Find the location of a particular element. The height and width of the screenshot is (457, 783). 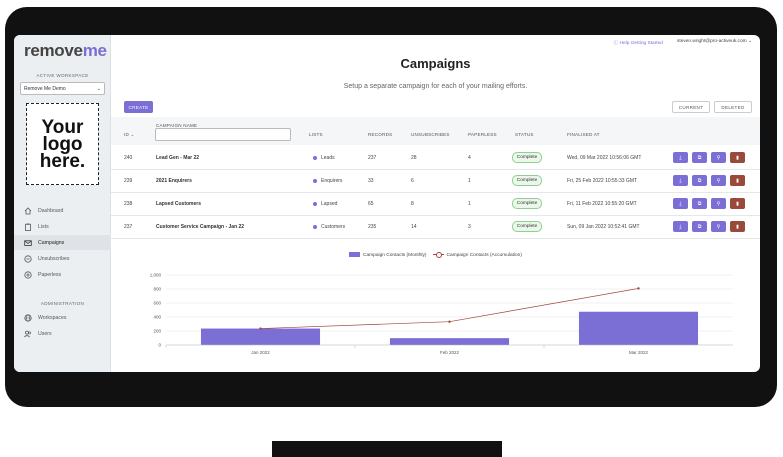

column-header-records: RECORDS is located at coordinates (380, 134).